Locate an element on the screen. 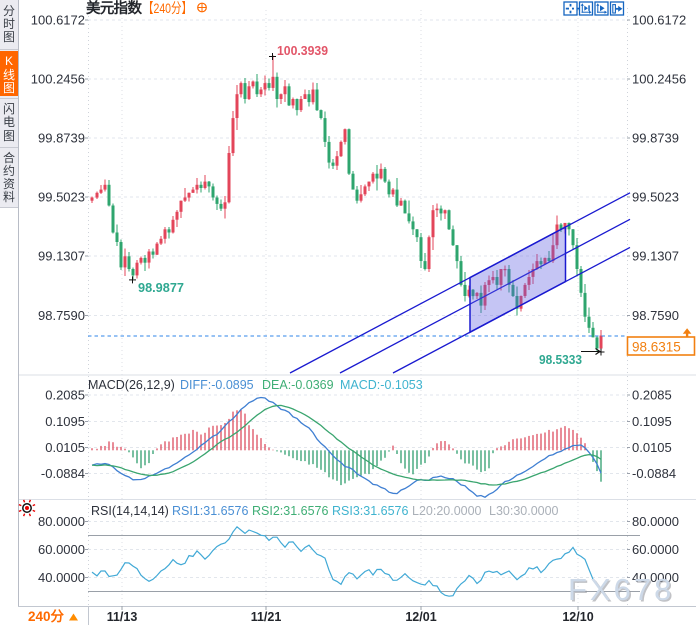 The width and height of the screenshot is (696, 625). svg-text: 线 is located at coordinates (9, 75).